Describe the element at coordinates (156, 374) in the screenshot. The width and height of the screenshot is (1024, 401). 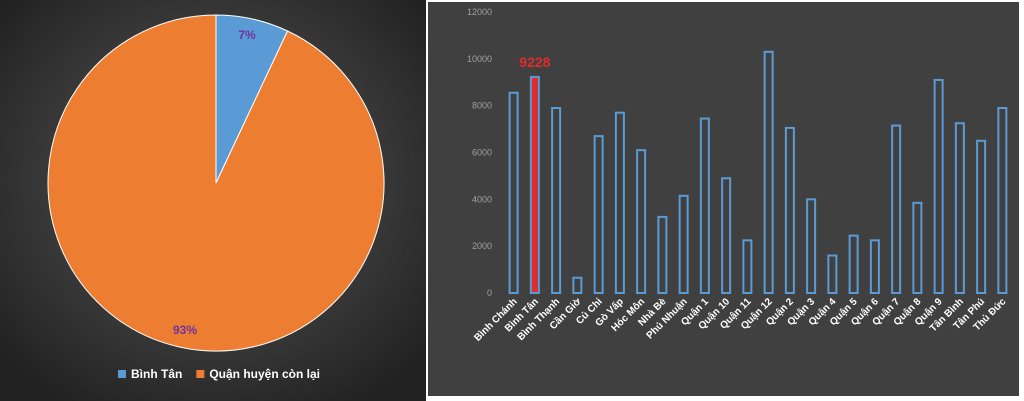
I see `legend-label-0: Bình Tân` at that location.